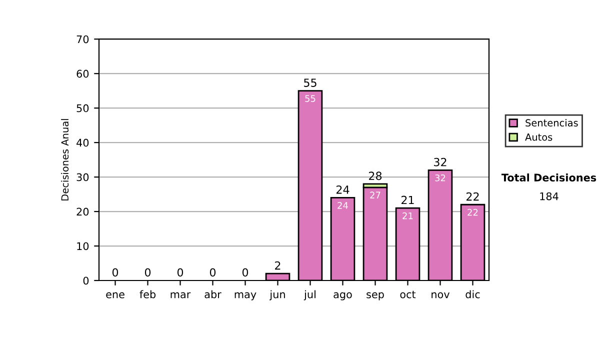  What do you see at coordinates (440, 178) in the screenshot?
I see `data-label: 32` at bounding box center [440, 178].